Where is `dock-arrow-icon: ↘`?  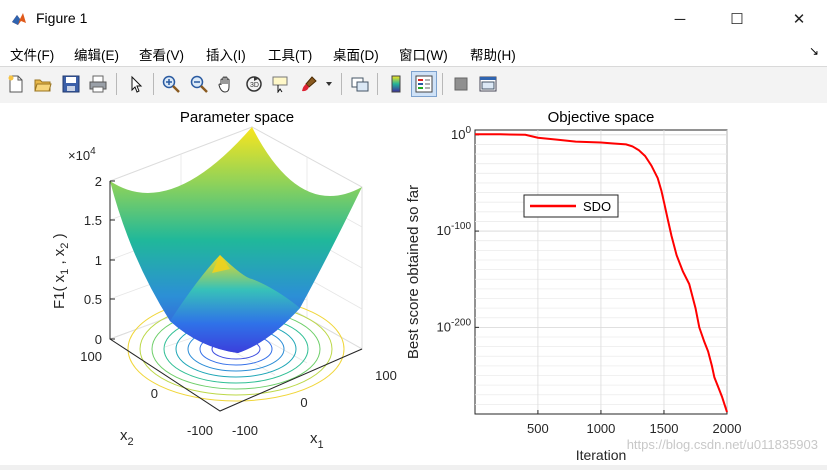 dock-arrow-icon: ↘ is located at coordinates (813, 51).